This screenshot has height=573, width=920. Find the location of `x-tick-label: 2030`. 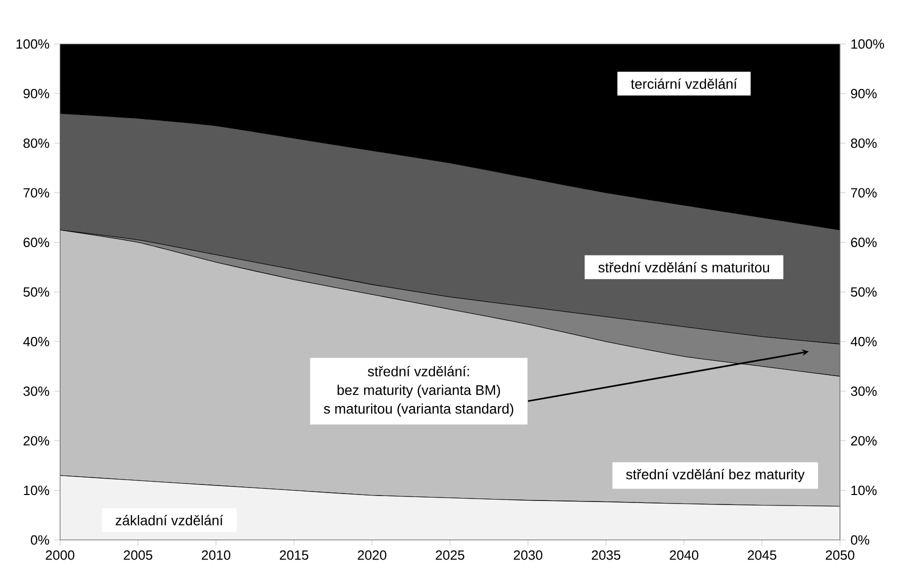

x-tick-label: 2030 is located at coordinates (528, 555).